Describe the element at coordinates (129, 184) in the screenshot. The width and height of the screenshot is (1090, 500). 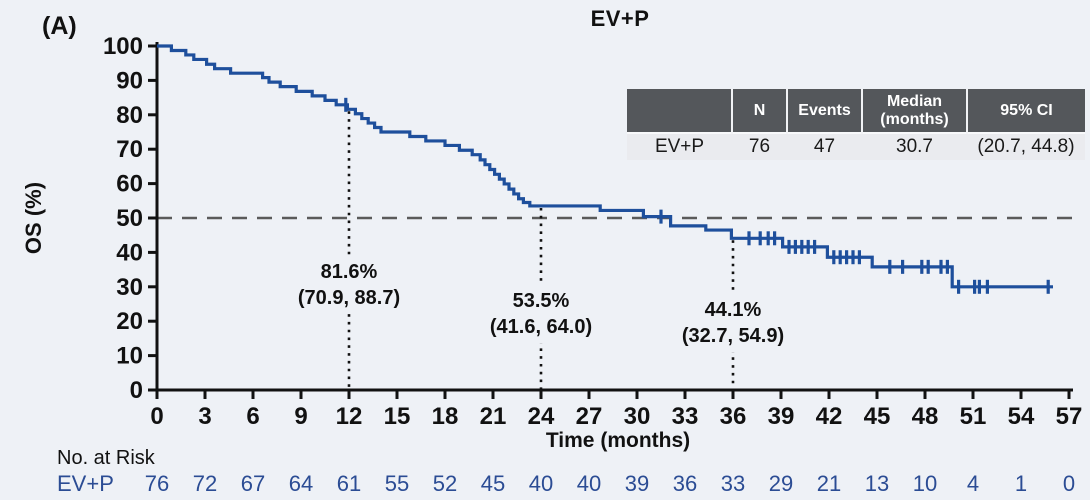
I see `y-tick-label: 60` at that location.